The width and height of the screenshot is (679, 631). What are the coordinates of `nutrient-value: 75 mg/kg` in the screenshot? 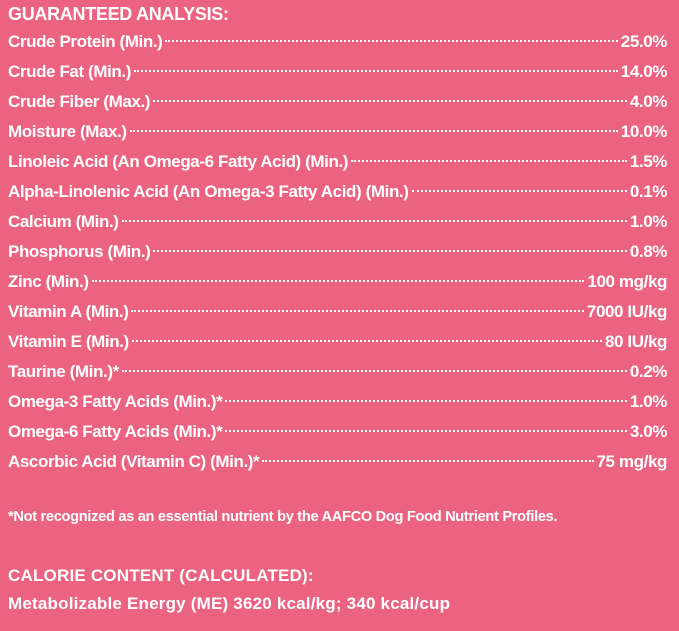 It's located at (632, 461).